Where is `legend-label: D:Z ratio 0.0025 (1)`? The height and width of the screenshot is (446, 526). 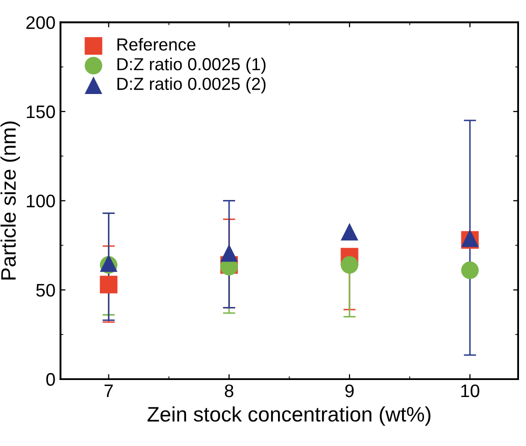
legend-label: D:Z ratio 0.0025 (1) is located at coordinates (191, 66).